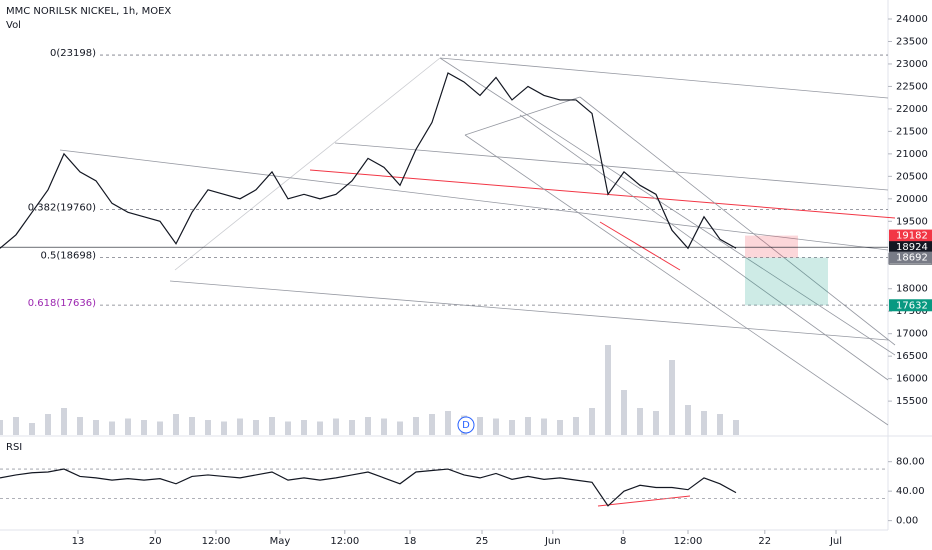 The height and width of the screenshot is (550, 932). What do you see at coordinates (912, 86) in the screenshot?
I see `y-tick-label: 22500` at bounding box center [912, 86].